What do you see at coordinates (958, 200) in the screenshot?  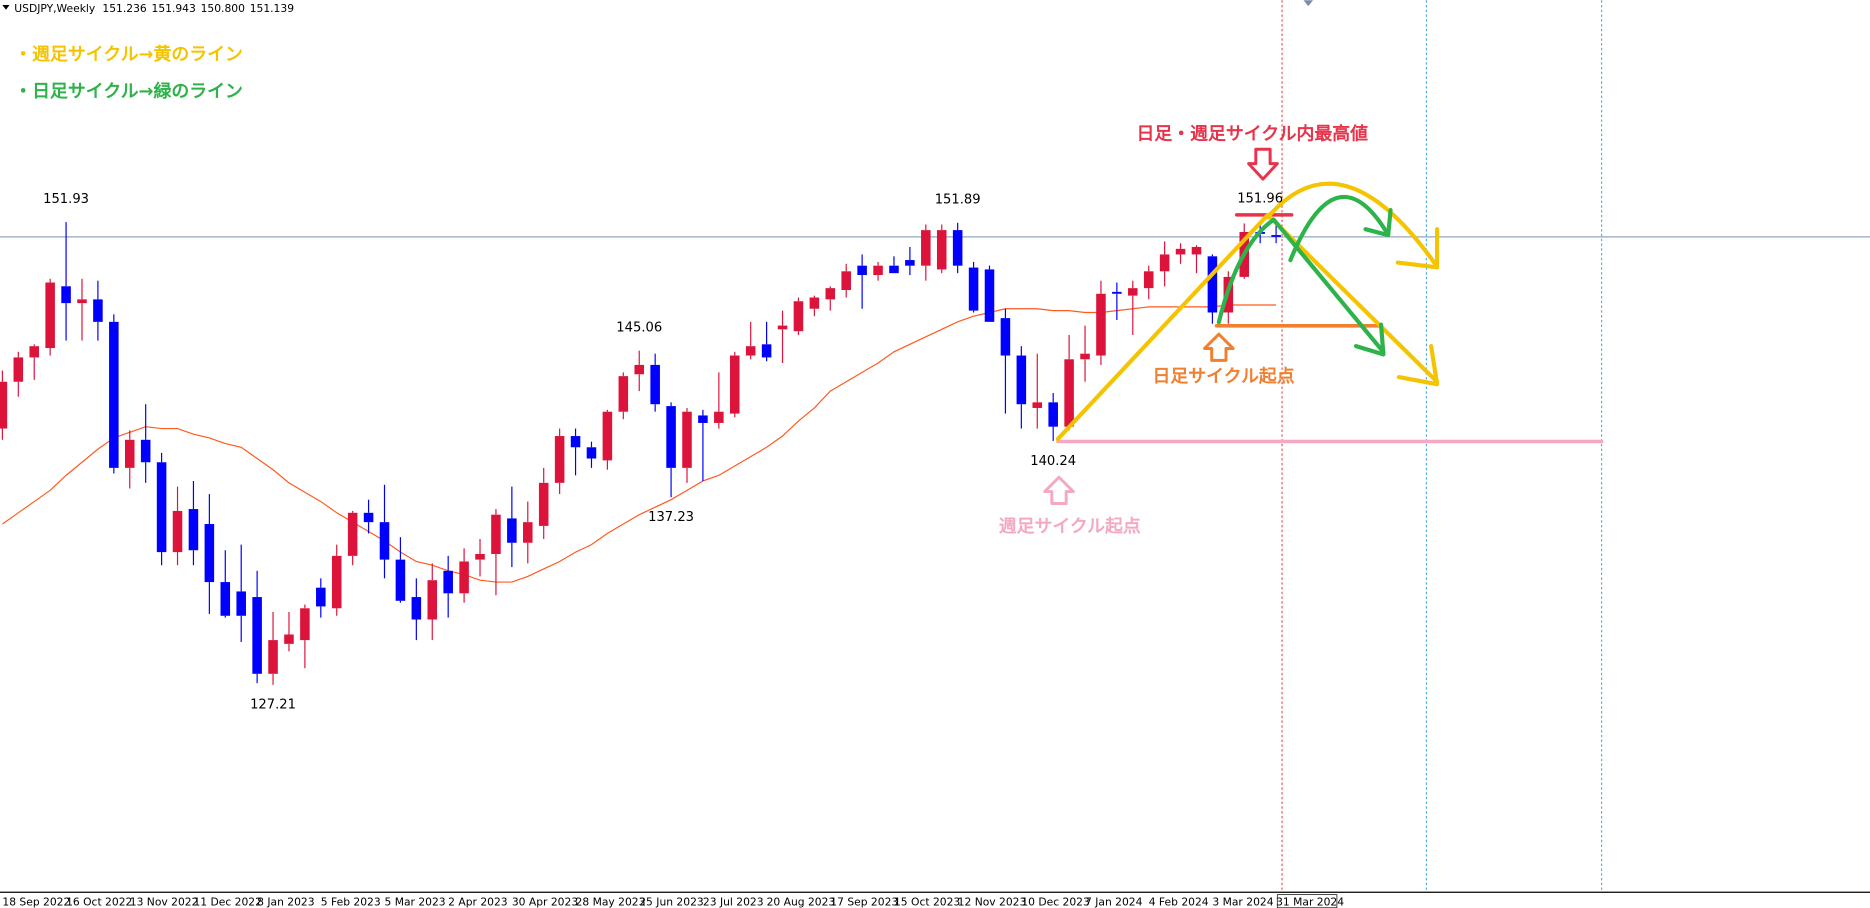 I see `extreme-label: 151.89` at bounding box center [958, 200].